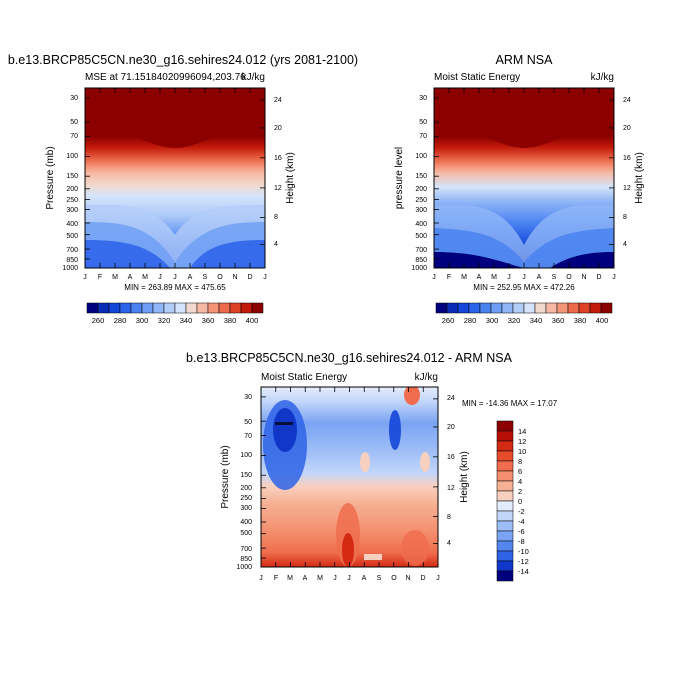 This screenshot has height=700, width=700. What do you see at coordinates (627, 172) in the screenshot?
I see `obs-right-axis: 24 20 16 12 8 4` at bounding box center [627, 172].